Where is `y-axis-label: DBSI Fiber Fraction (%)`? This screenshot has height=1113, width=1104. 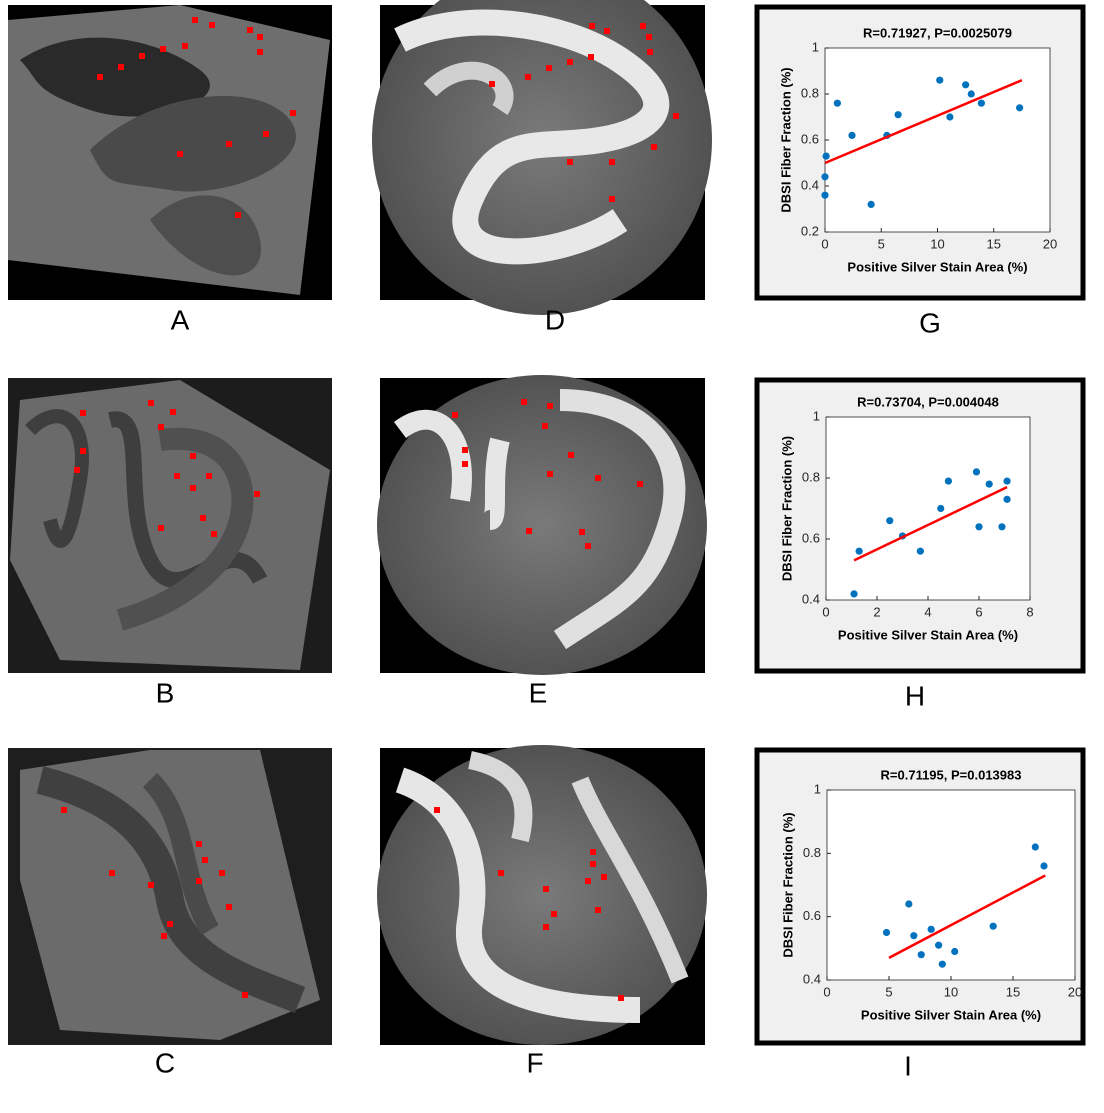
y-axis-label: DBSI Fiber Fraction (%) is located at coordinates (786, 508).